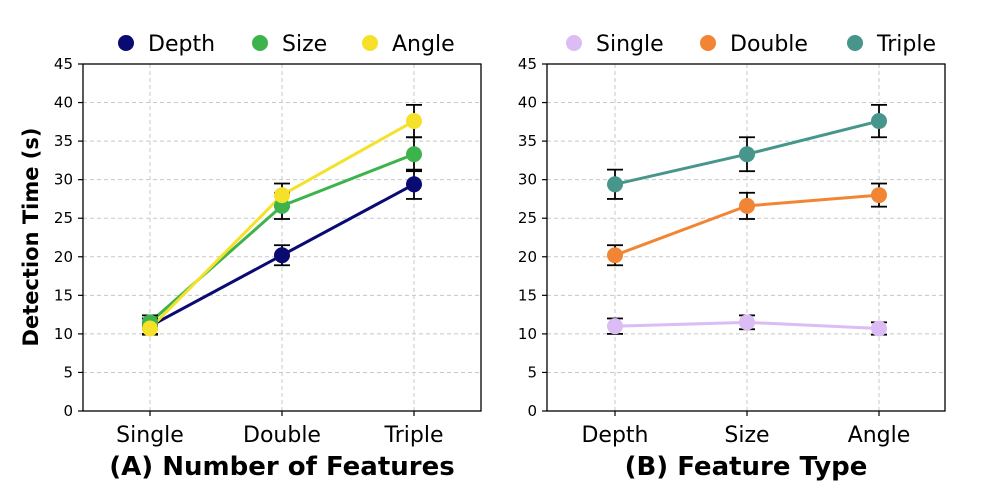 This screenshot has width=996, height=498. Describe the element at coordinates (879, 195) in the screenshot. I see `point-double-angle` at that location.